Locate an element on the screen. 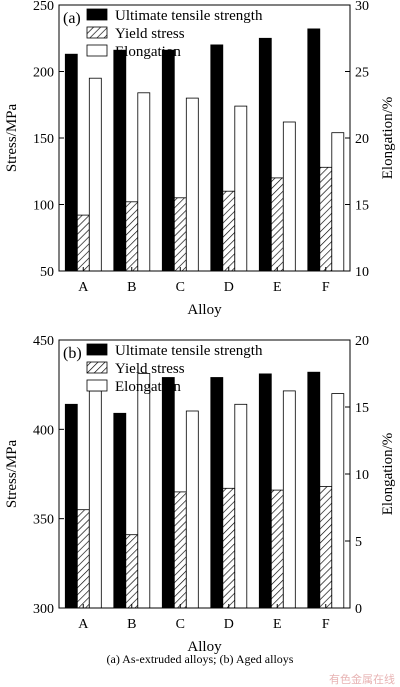 The width and height of the screenshot is (400, 687). panel-label: (a) is located at coordinates (72, 18).